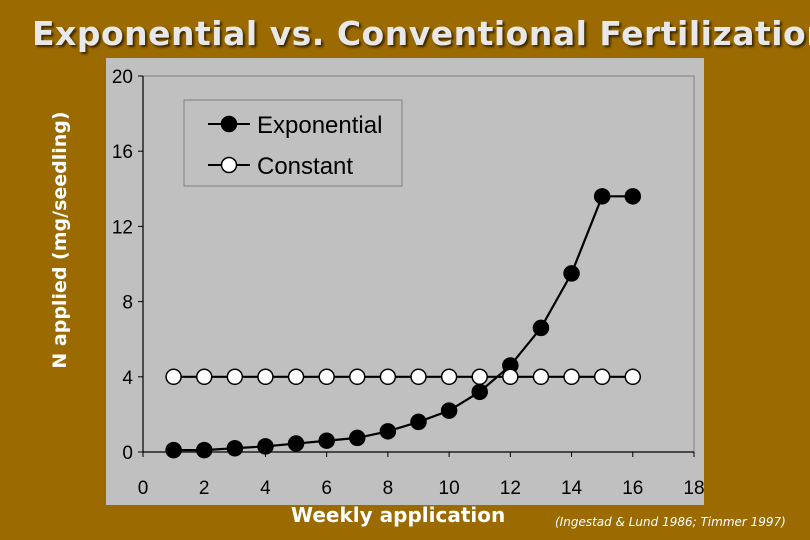 Image resolution: width=810 pixels, height=540 pixels. Describe the element at coordinates (229, 124) in the screenshot. I see `legend-marker-exponential` at that location.